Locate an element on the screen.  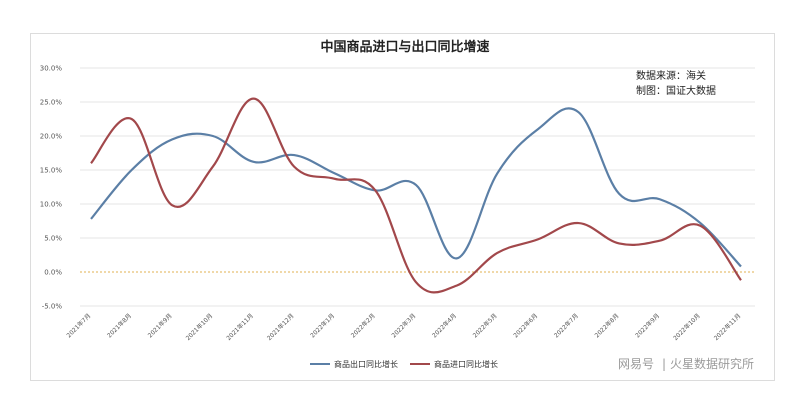
x-tick-label: 2022年4月 is located at coordinates (444, 326).